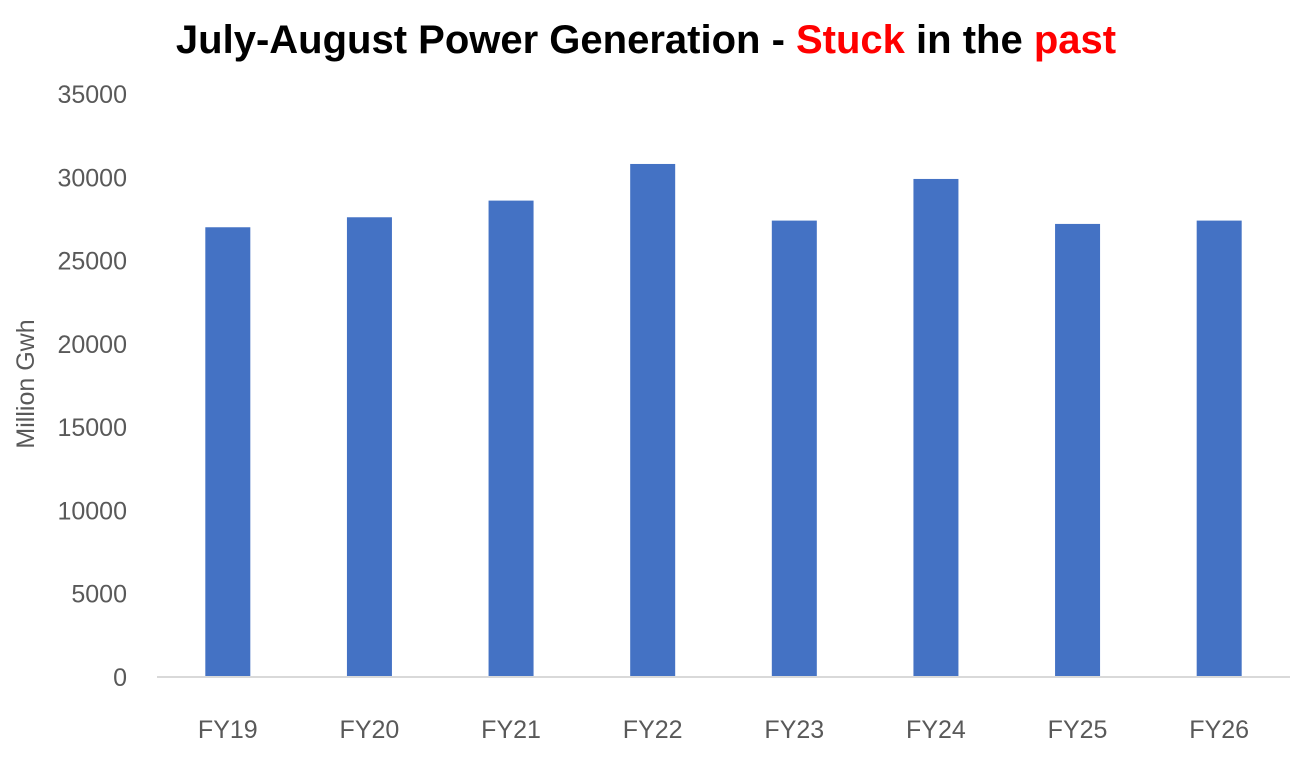 This screenshot has width=1292, height=763. I want to click on bar-fy22, so click(653, 420).